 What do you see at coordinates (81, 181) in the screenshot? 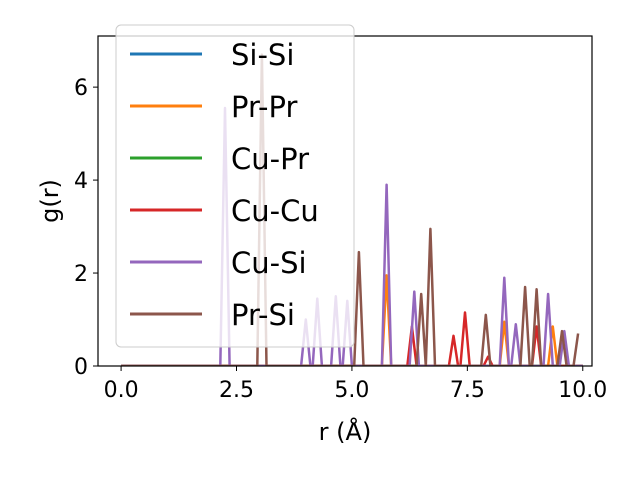
I see `y-tick-label: 4` at bounding box center [81, 181].